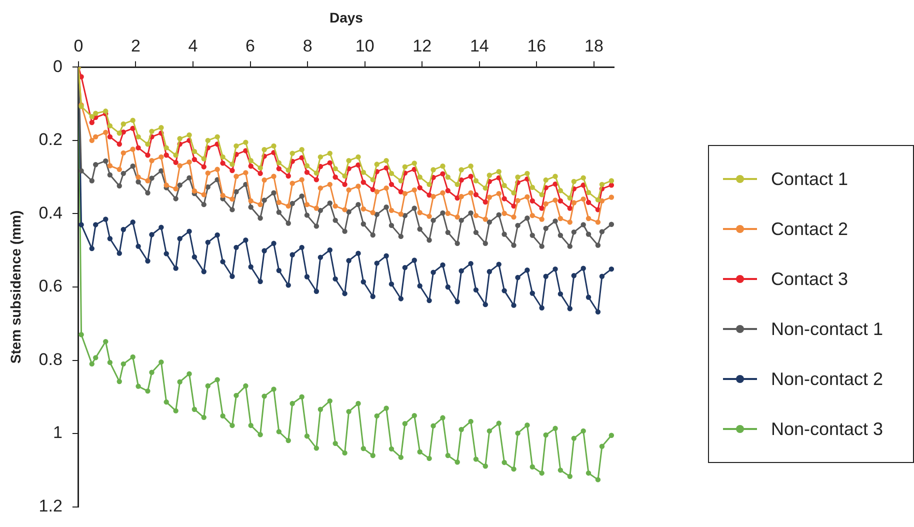  I want to click on x-tick-label: 16, so click(536, 46).